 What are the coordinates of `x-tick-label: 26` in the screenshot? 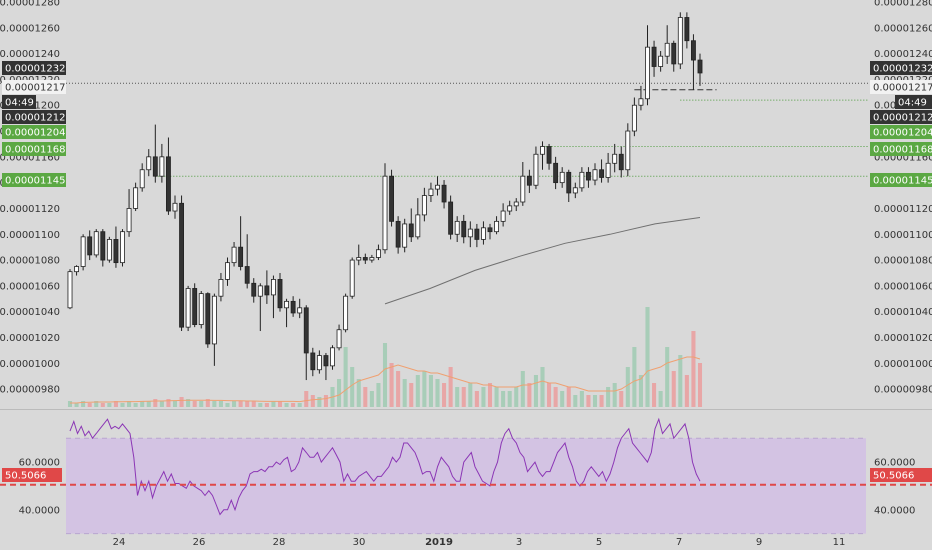 It's located at (199, 542).